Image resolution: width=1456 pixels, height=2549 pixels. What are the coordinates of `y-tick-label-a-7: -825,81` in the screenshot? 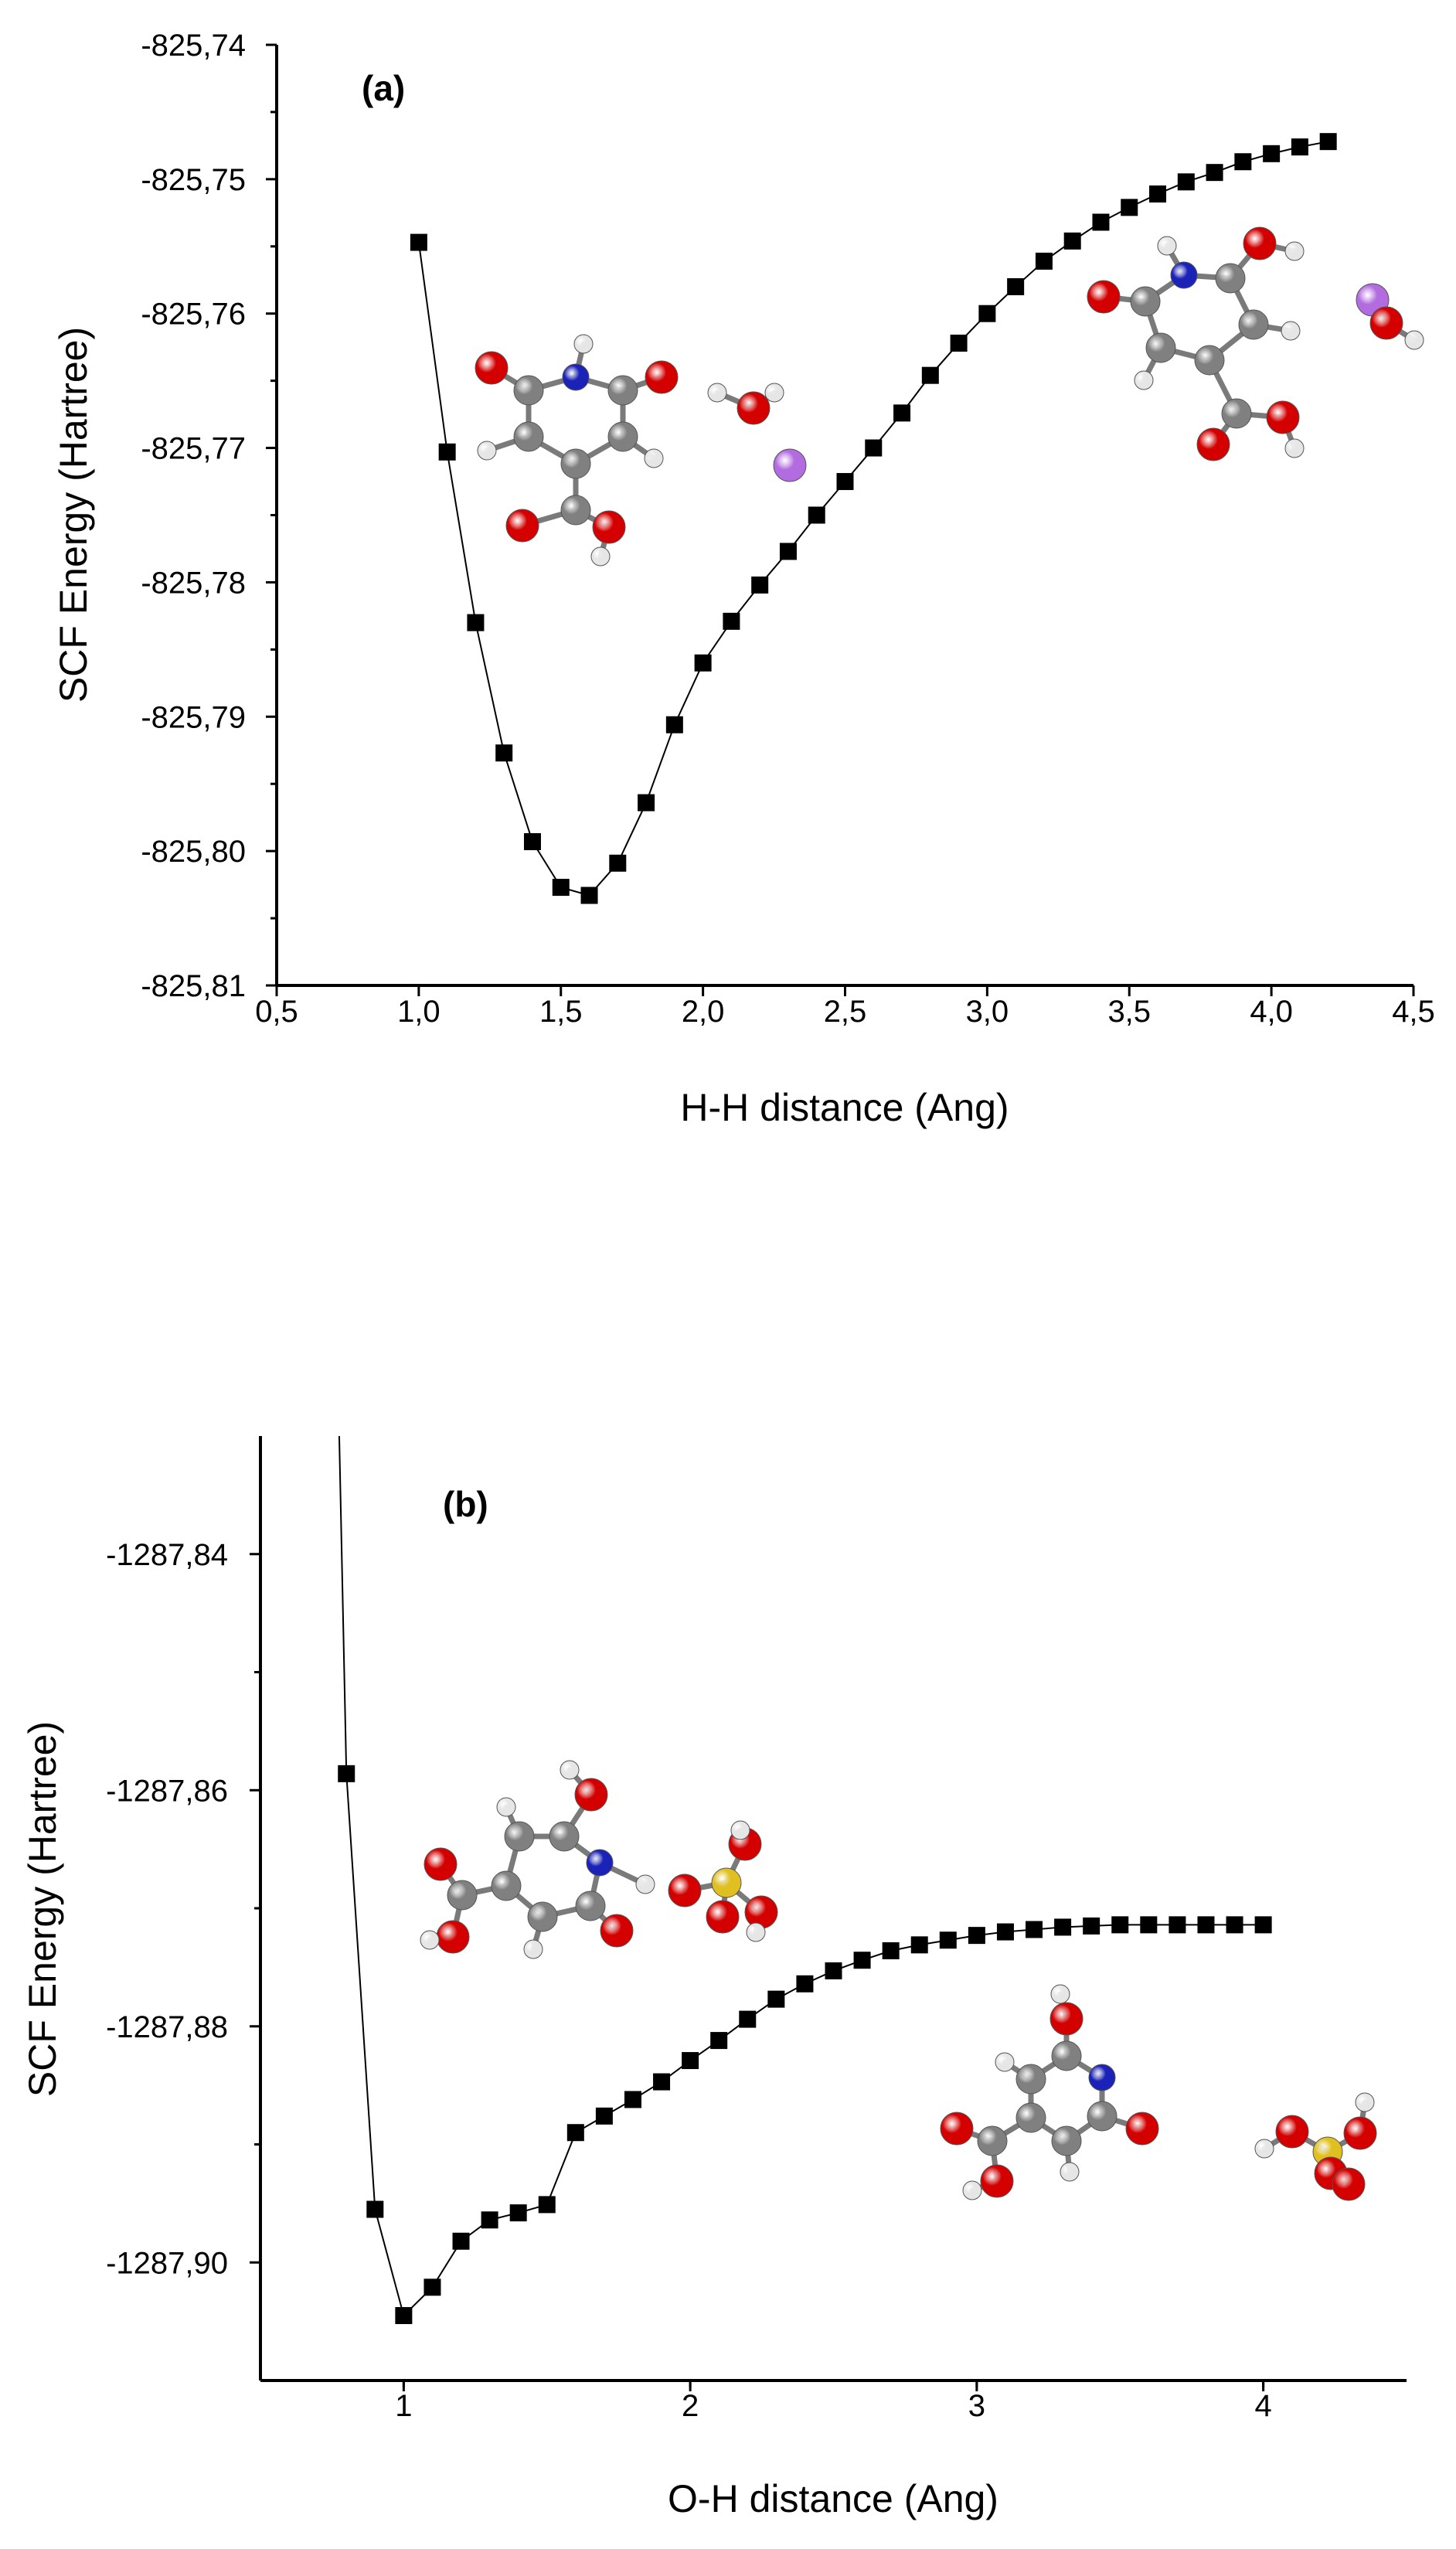 It's located at (194, 986).